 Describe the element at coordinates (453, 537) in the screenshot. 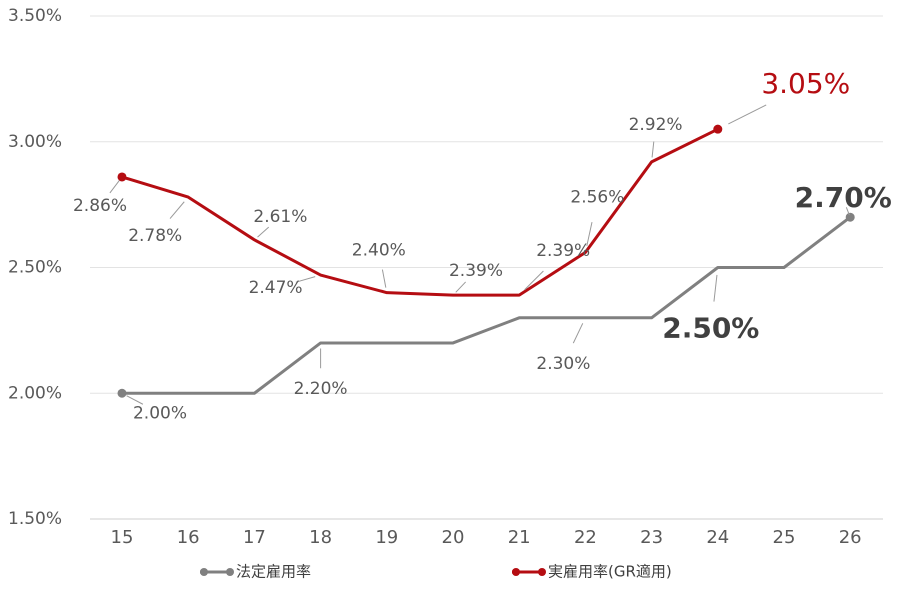

I see `x-tick-label: 20` at that location.